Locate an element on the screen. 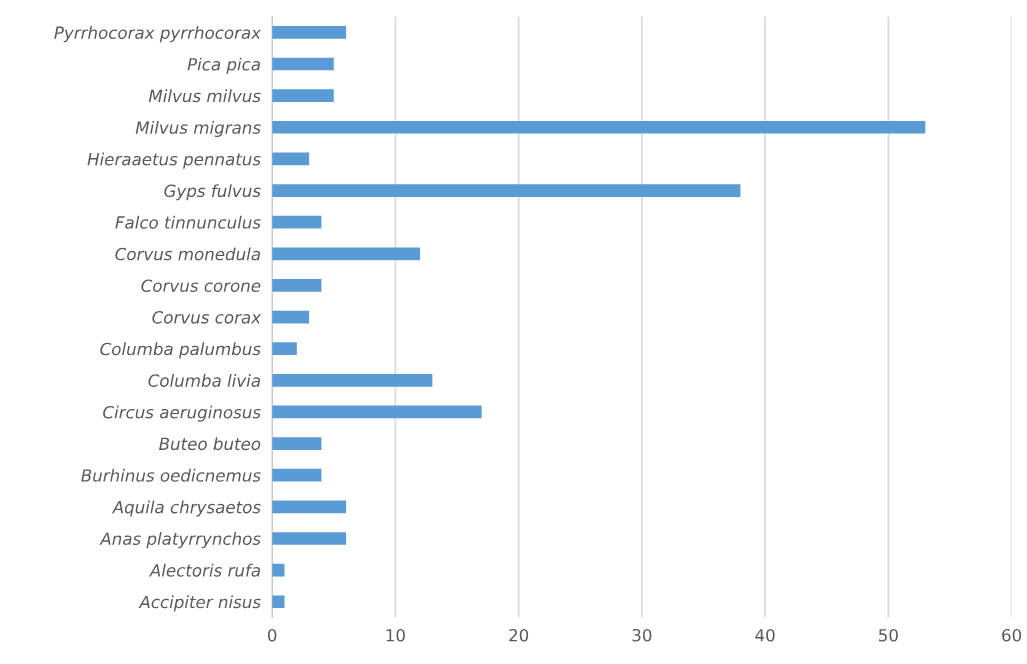 This screenshot has height=664, width=1027. y-tick-label: Corvus monedula is located at coordinates (187, 254).